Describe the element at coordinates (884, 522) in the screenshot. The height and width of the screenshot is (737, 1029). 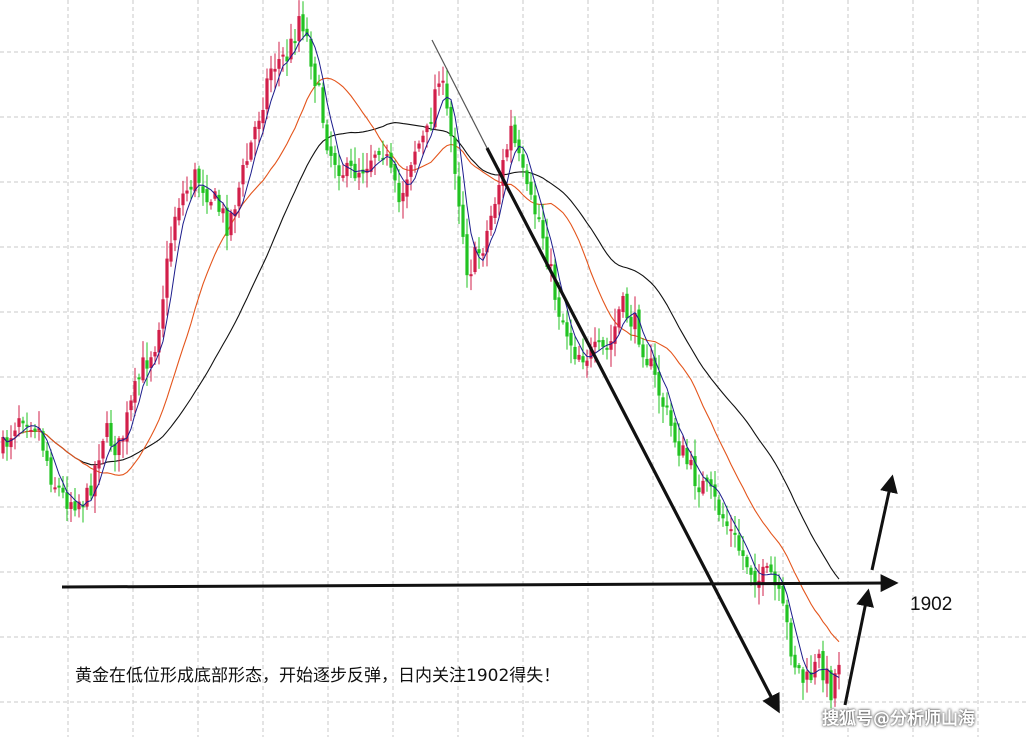
I see `rebound-arrow-long` at that location.